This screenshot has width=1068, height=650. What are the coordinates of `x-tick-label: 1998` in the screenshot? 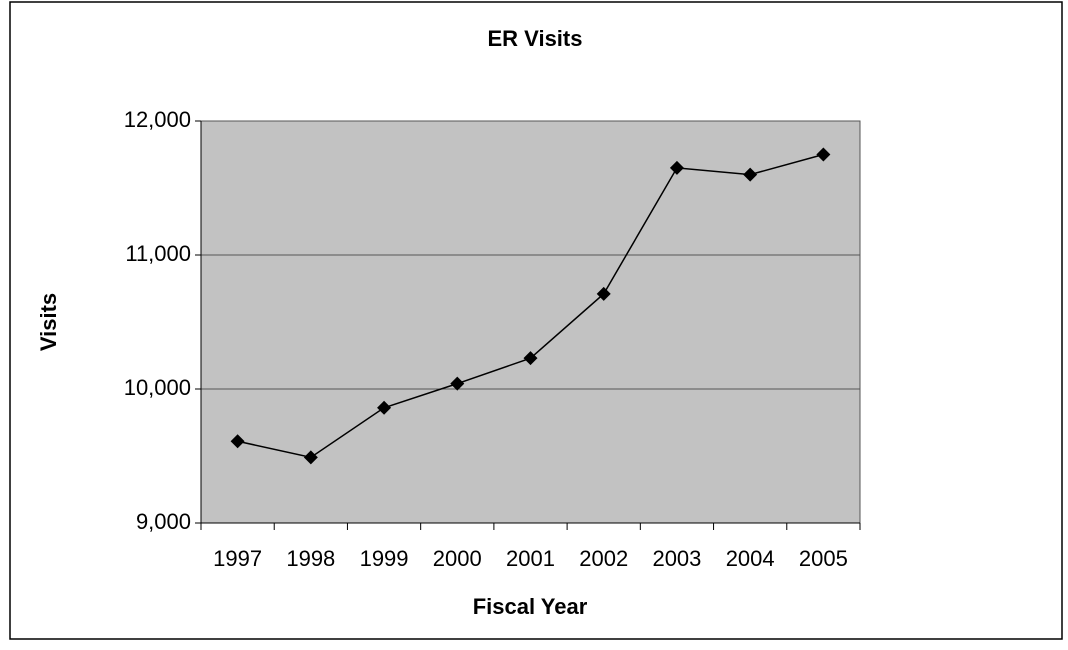 It's located at (310, 558).